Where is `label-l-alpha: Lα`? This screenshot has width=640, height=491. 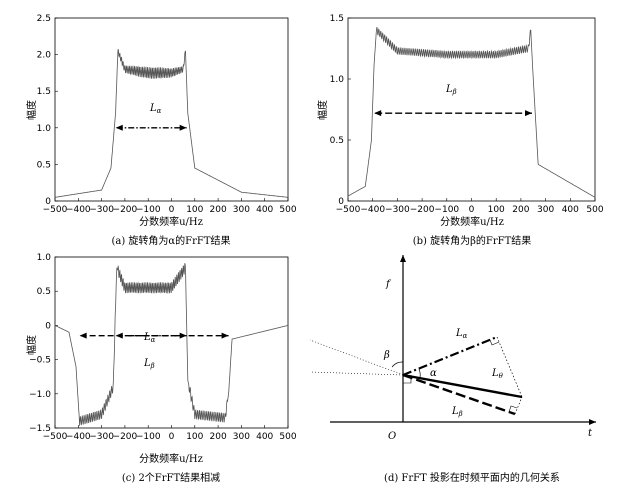 label-l-alpha: Lα is located at coordinates (461, 334).